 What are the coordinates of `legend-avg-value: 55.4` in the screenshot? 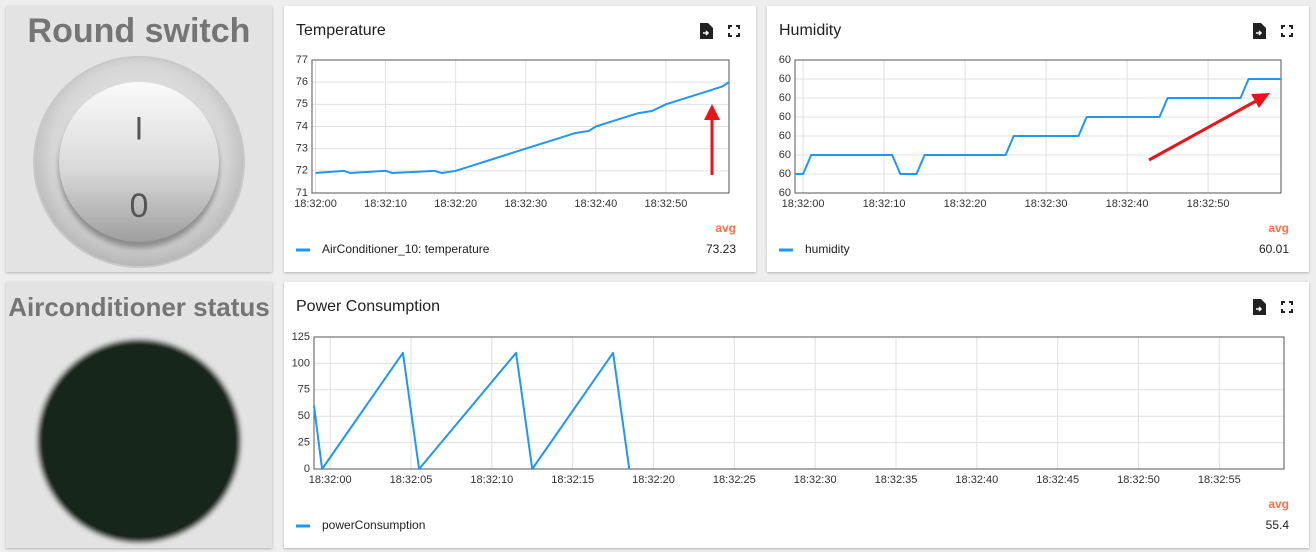 It's located at (1278, 525).